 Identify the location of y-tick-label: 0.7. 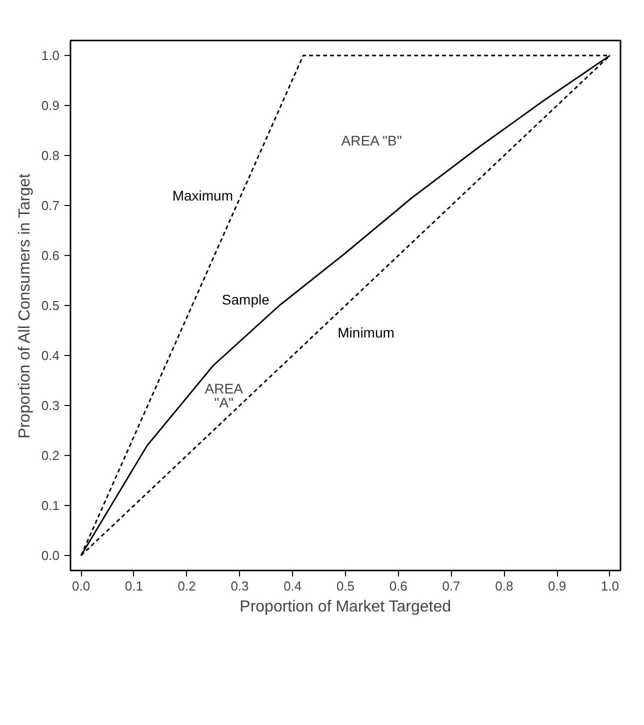
(50, 205).